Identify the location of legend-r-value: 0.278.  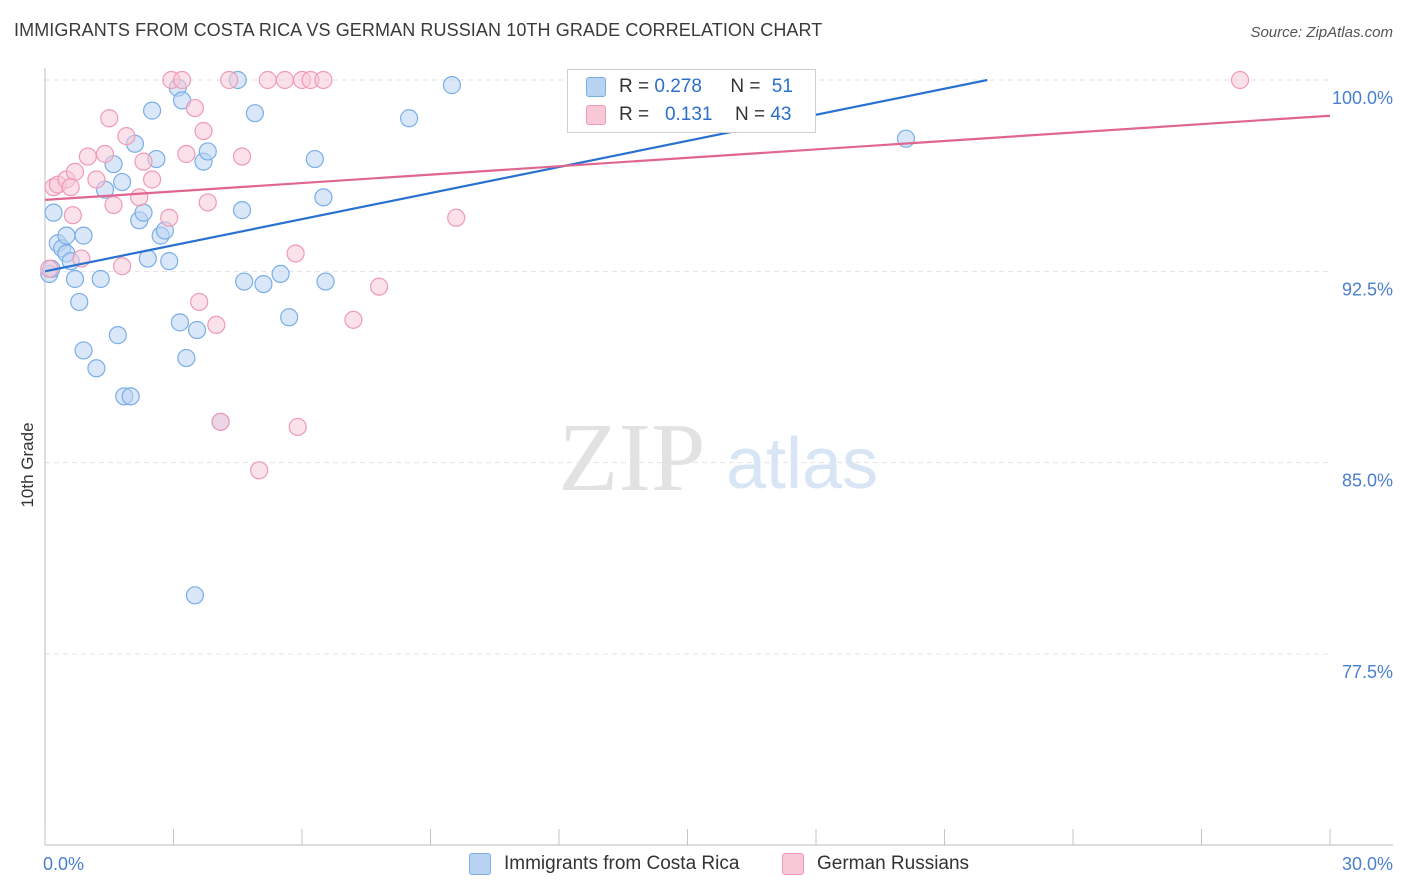
(678, 86).